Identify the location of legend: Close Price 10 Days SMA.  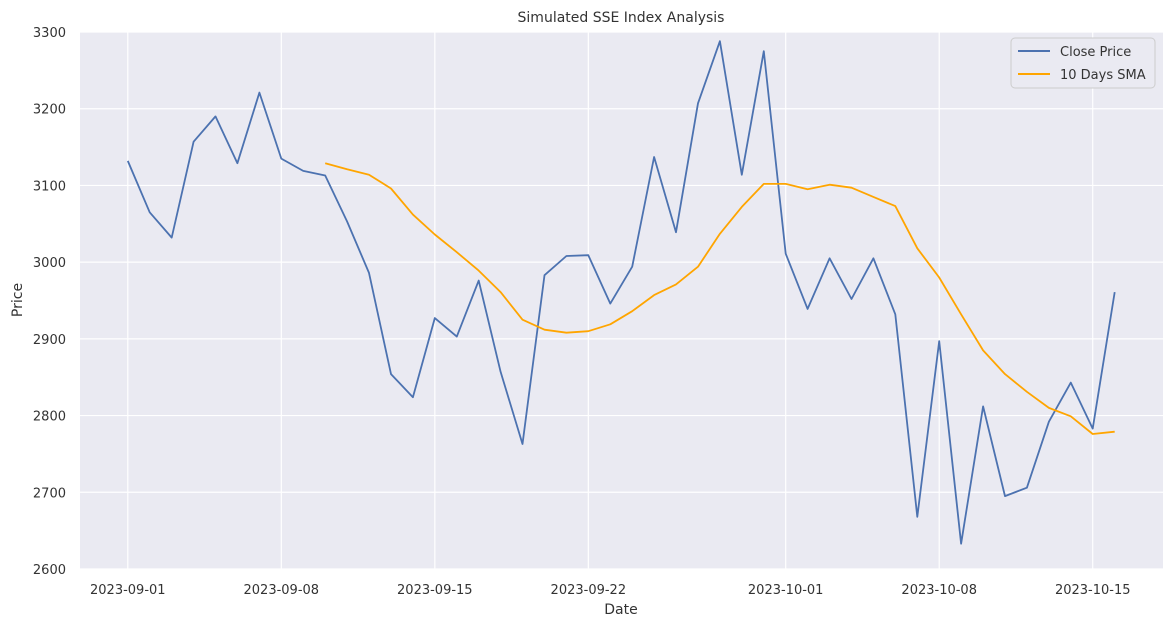
(1083, 63).